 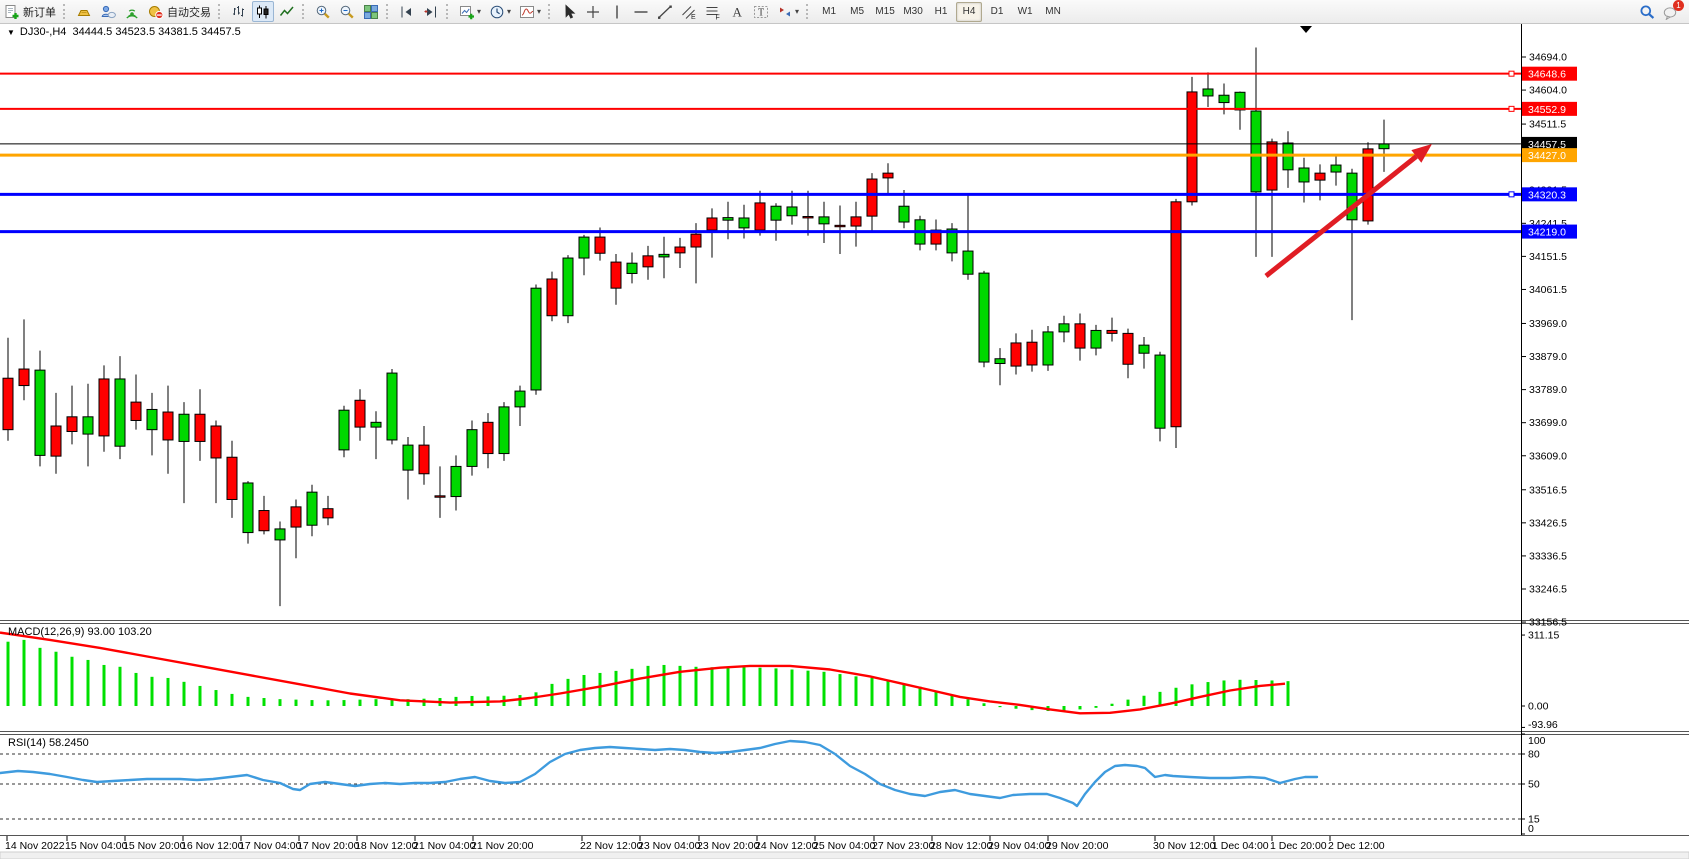 What do you see at coordinates (737, 11) in the screenshot?
I see `text-button: A` at bounding box center [737, 11].